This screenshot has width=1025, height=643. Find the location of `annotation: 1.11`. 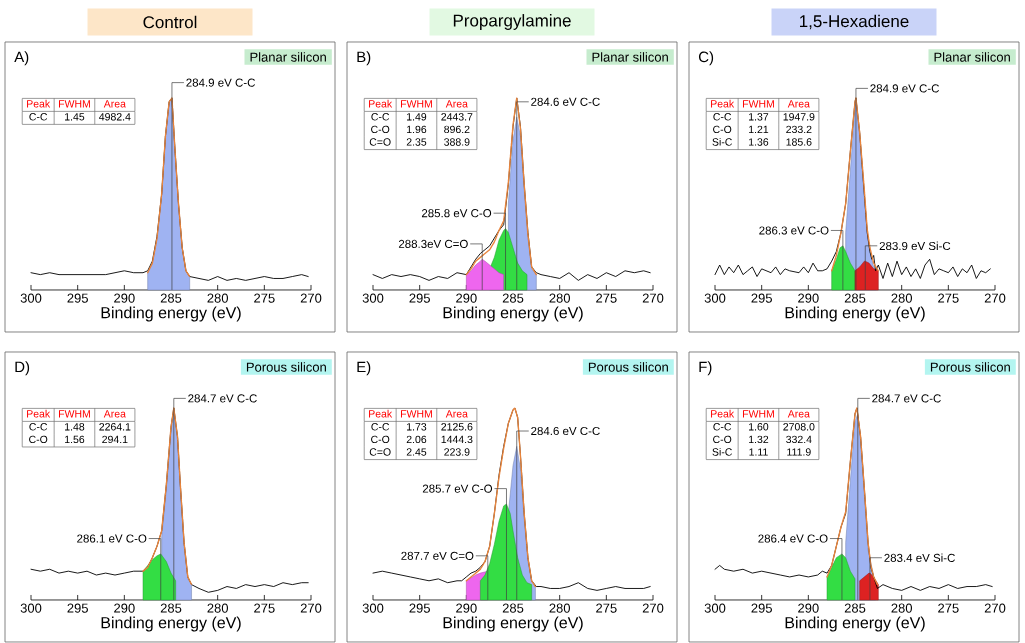

annotation: 1.11 is located at coordinates (758, 452).